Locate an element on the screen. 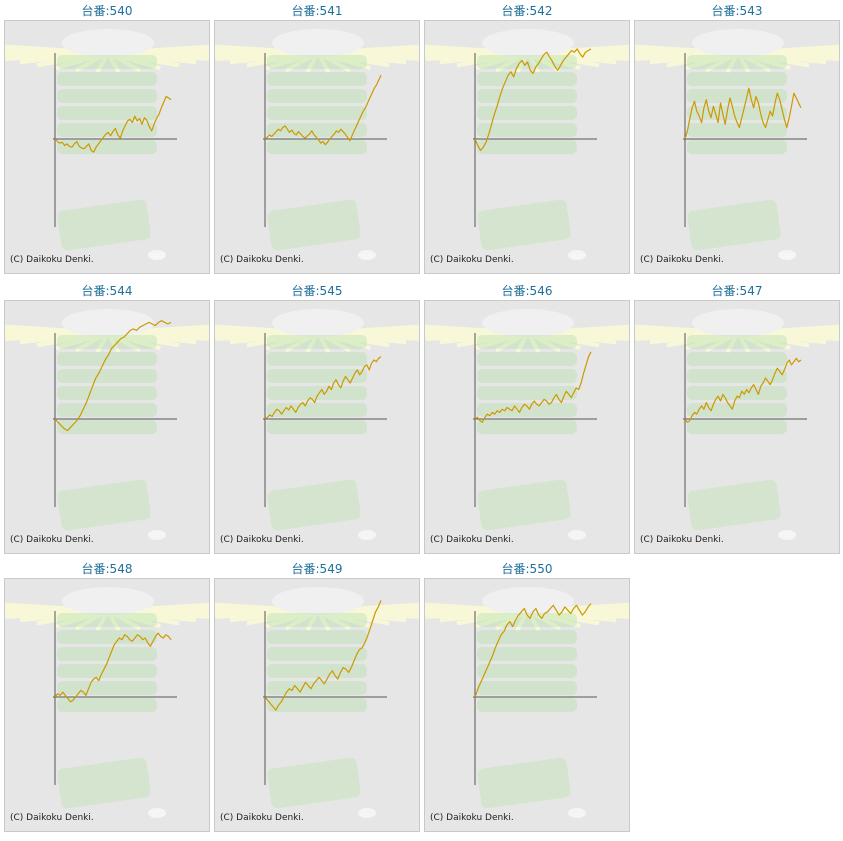 Image resolution: width=843 pixels, height=841 pixels. machine-number-label: 台番:550 is located at coordinates (527, 569).